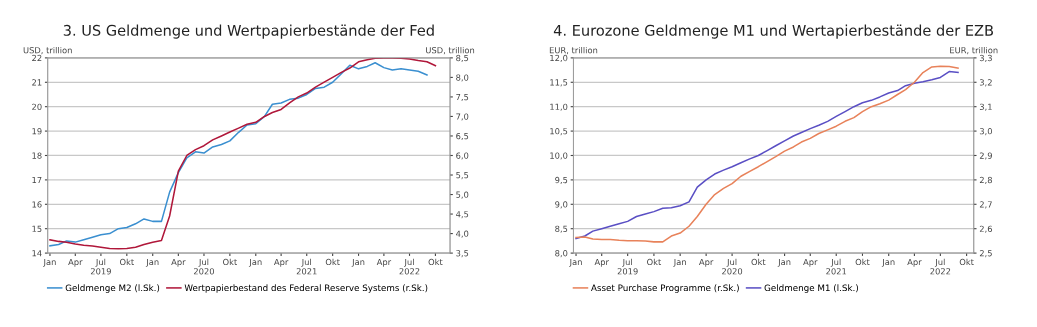 The width and height of the screenshot is (1037, 327). I want to click on y-tick-label: 11,5, so click(559, 83).